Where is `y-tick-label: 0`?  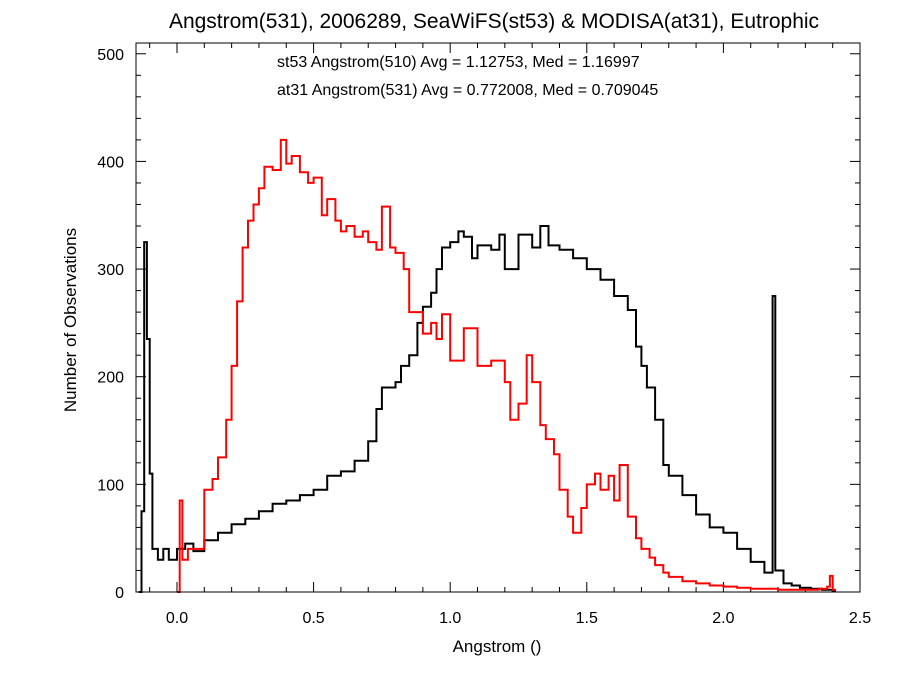 y-tick-label: 0 is located at coordinates (119, 593).